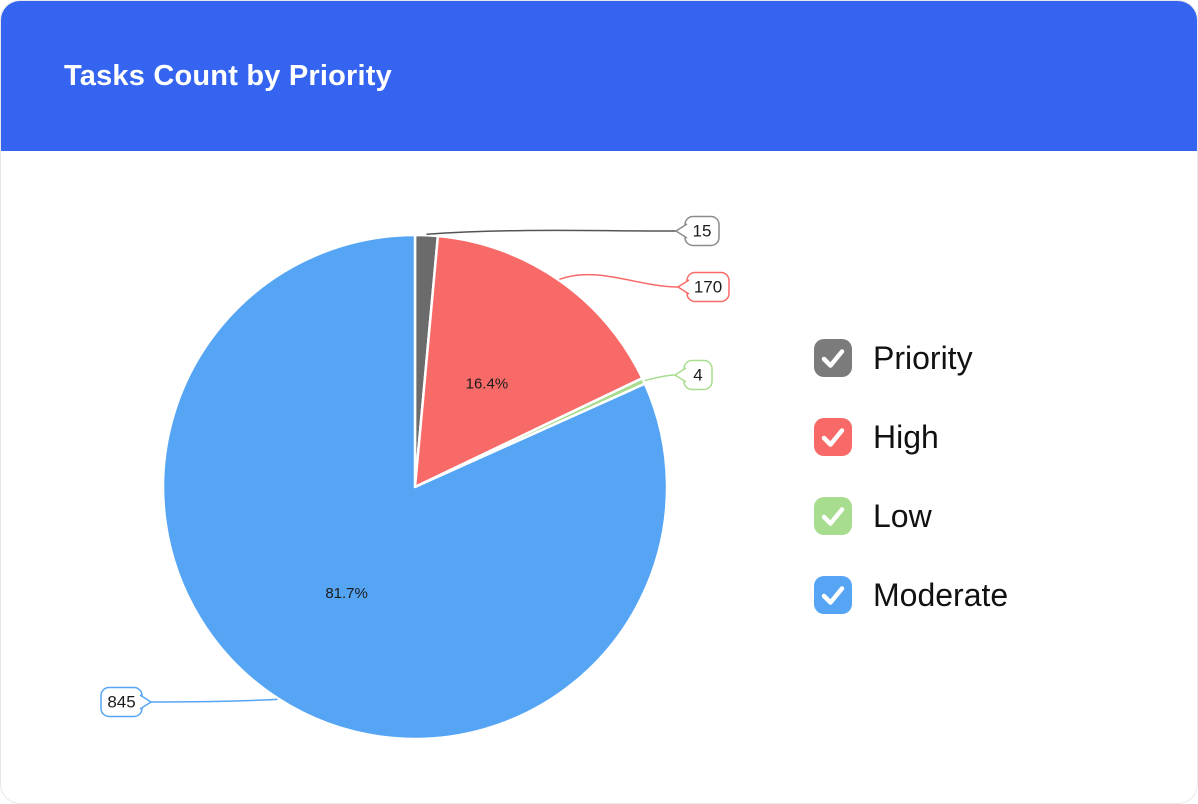  Describe the element at coordinates (702, 231) in the screenshot. I see `callout-value-priority: 15` at that location.